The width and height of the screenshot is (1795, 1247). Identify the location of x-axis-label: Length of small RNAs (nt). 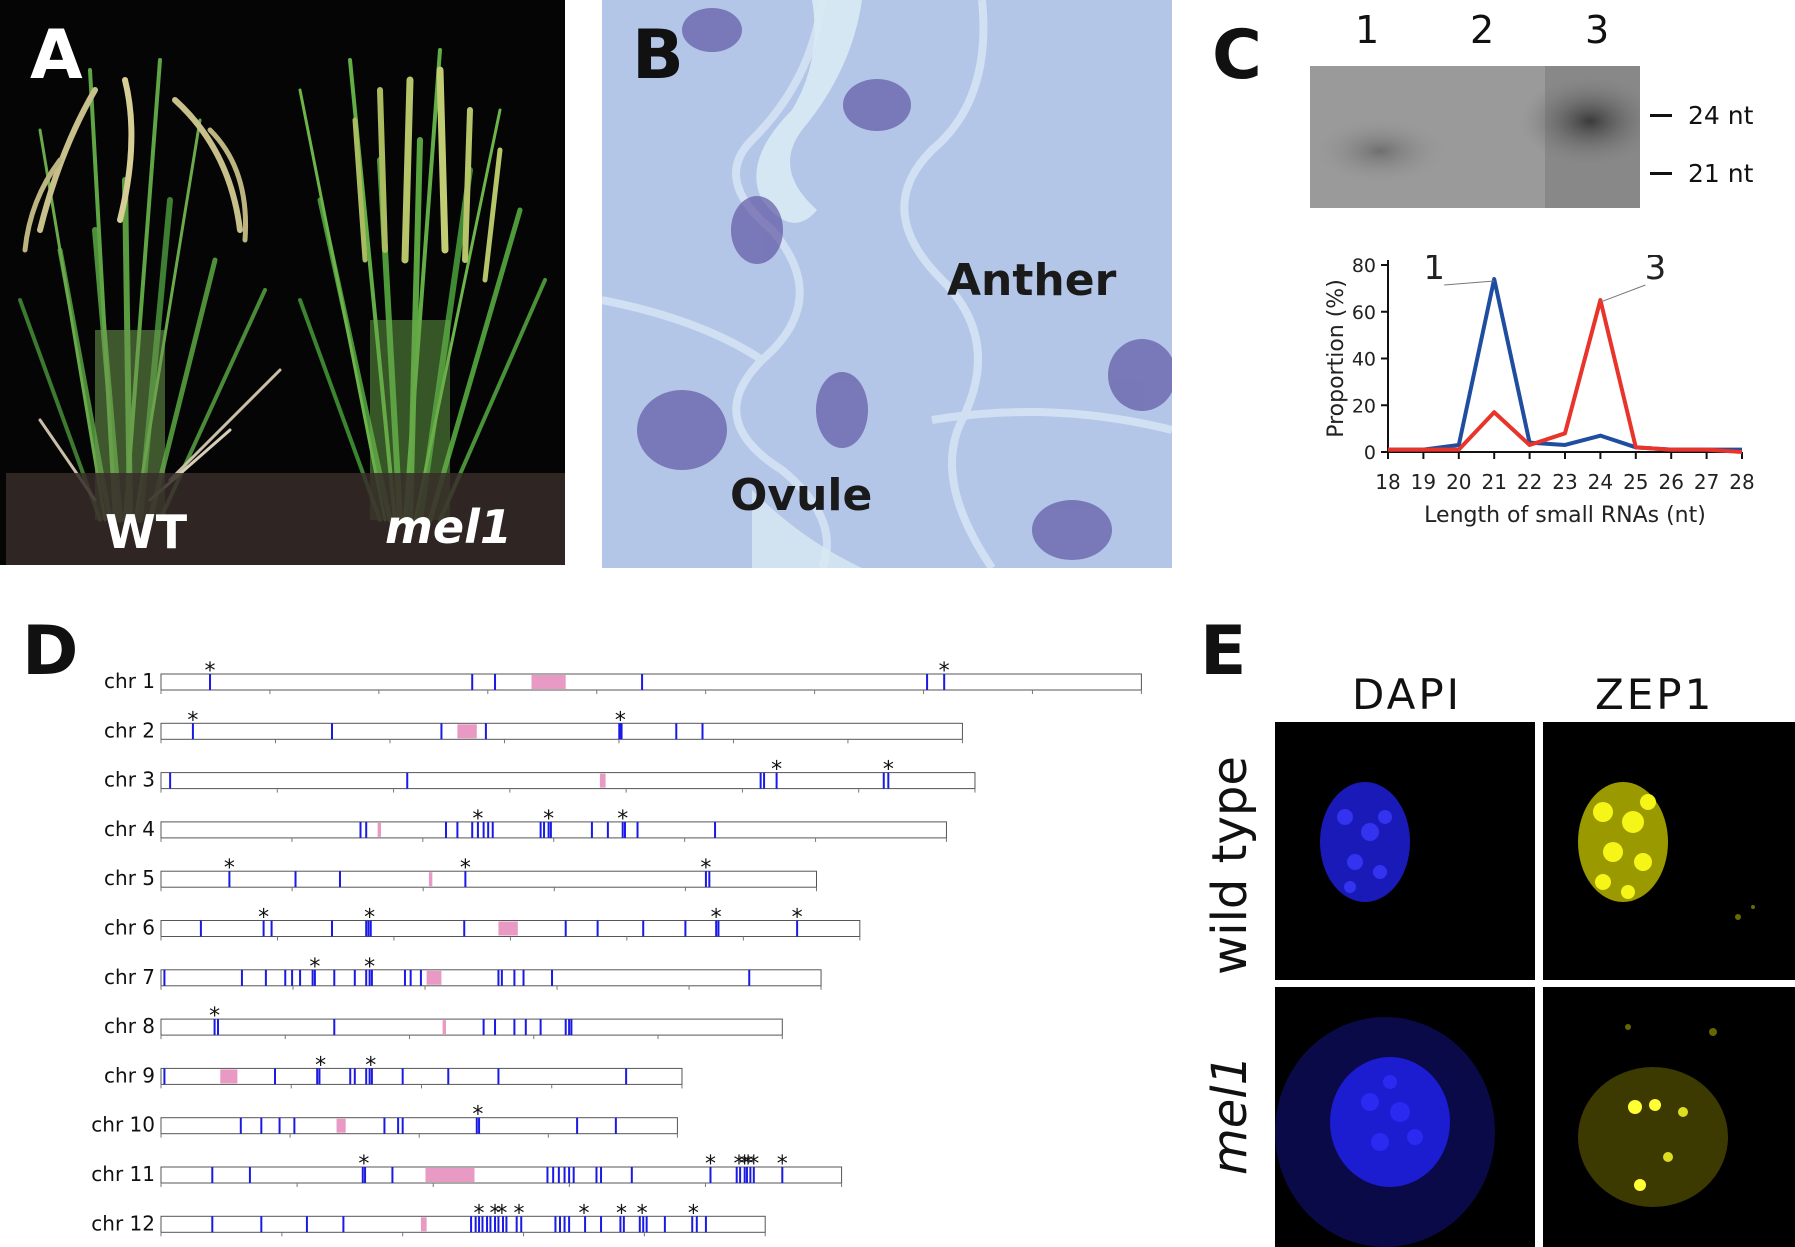
(1565, 515).